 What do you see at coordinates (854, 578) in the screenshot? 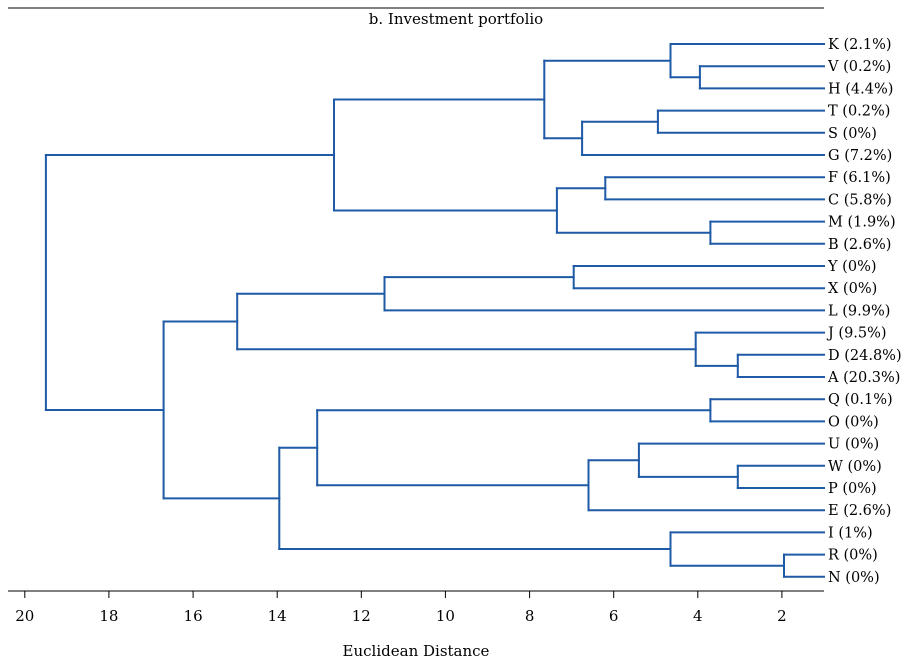
I see `leaf-label-n: N (0%)` at bounding box center [854, 578].